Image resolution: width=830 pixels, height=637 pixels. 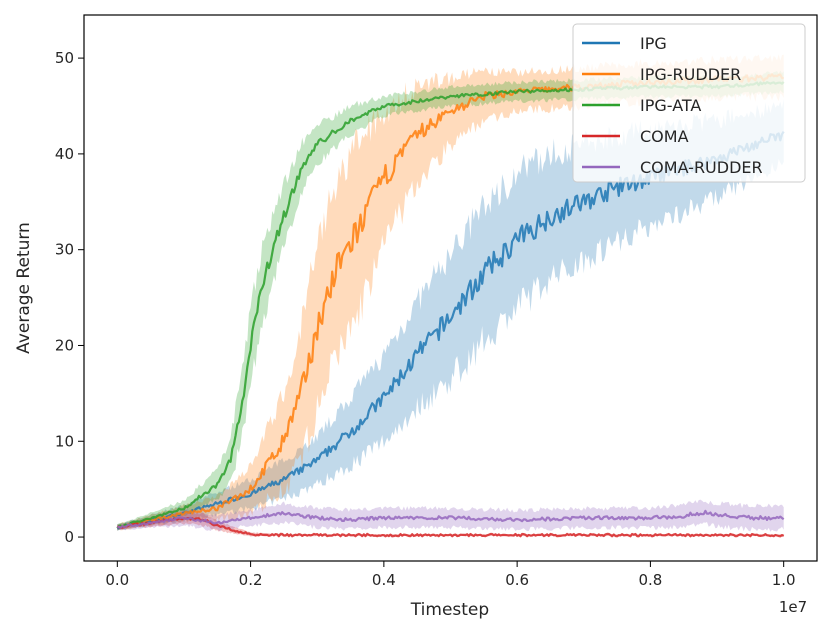 I want to click on legend-label-coma-rudder: COMA-RUDDER, so click(x=701, y=167).